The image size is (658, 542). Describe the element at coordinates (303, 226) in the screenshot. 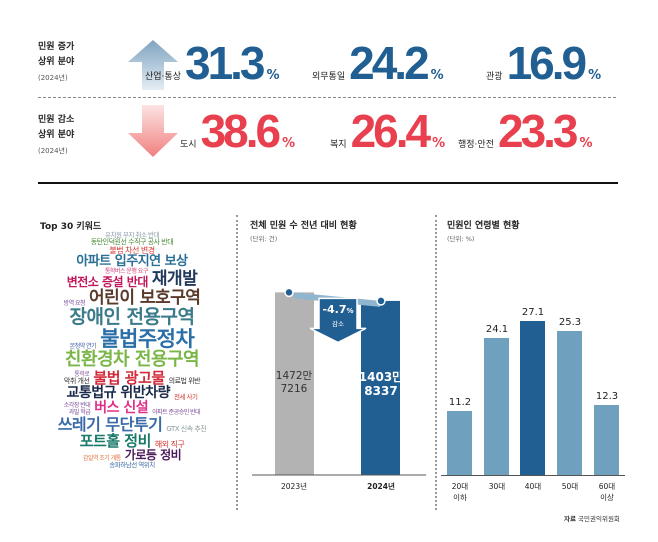

I see `total-chart-title: 전체 민원 수 전년 대비 현황` at that location.